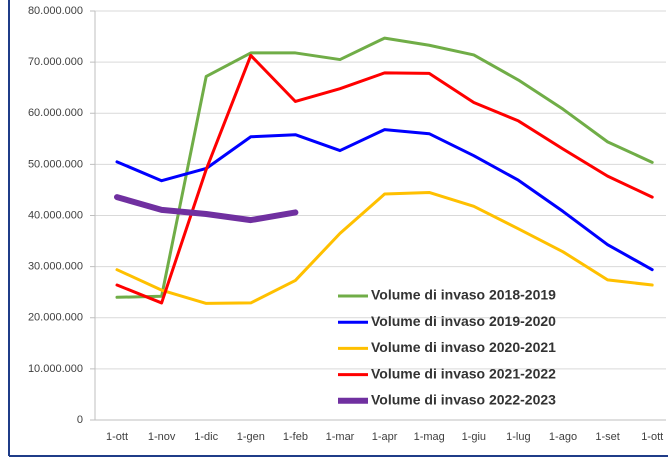 This screenshot has height=458, width=668. Describe the element at coordinates (80, 420) in the screenshot. I see `y-tick-label: 0` at that location.